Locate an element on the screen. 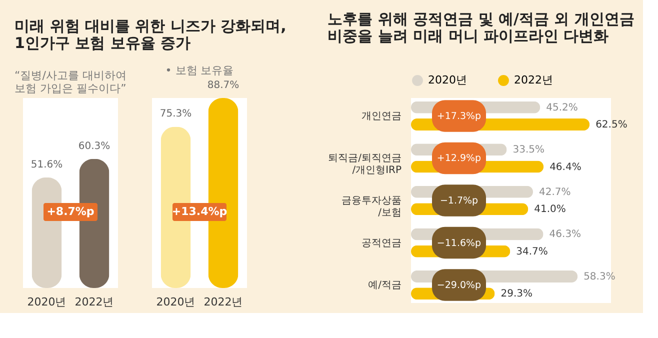 The height and width of the screenshot is (338, 658). data-label: 42.7% is located at coordinates (555, 192).